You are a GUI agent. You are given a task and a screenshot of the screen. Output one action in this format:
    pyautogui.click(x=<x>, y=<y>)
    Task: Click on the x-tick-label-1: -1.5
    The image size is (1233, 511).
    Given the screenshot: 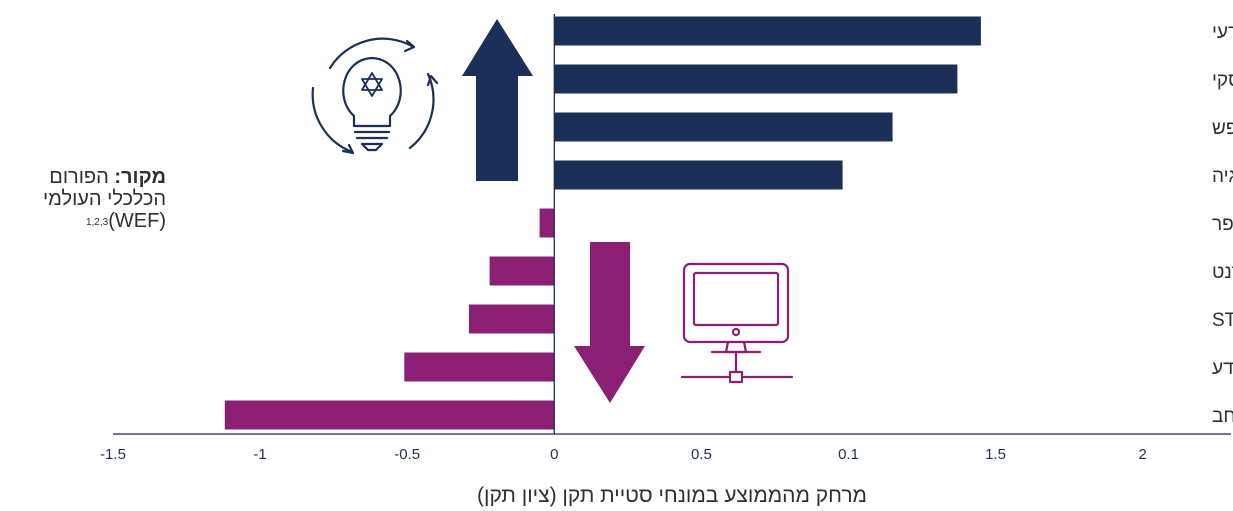 What is the action you would take?
    pyautogui.click(x=113, y=454)
    